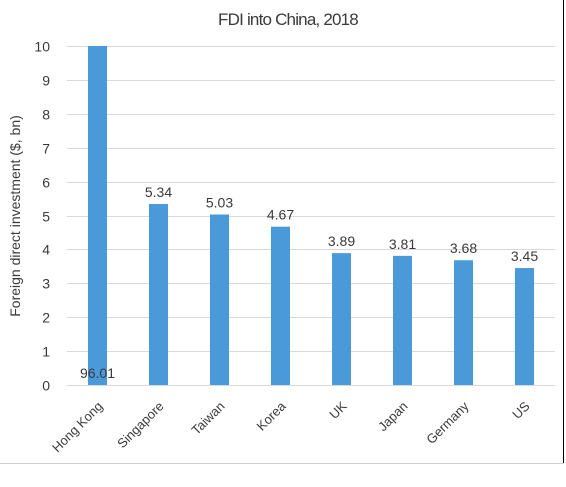 This screenshot has height=487, width=566. I want to click on x-tick-label: Japan, so click(393, 417).